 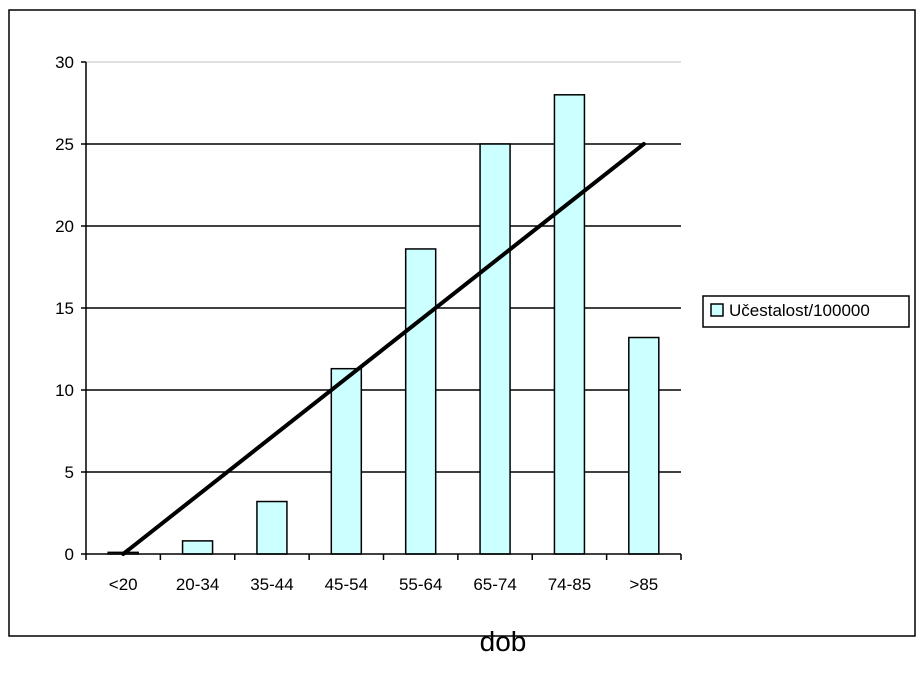 I want to click on x-tick-label-7: >85, so click(x=643, y=584).